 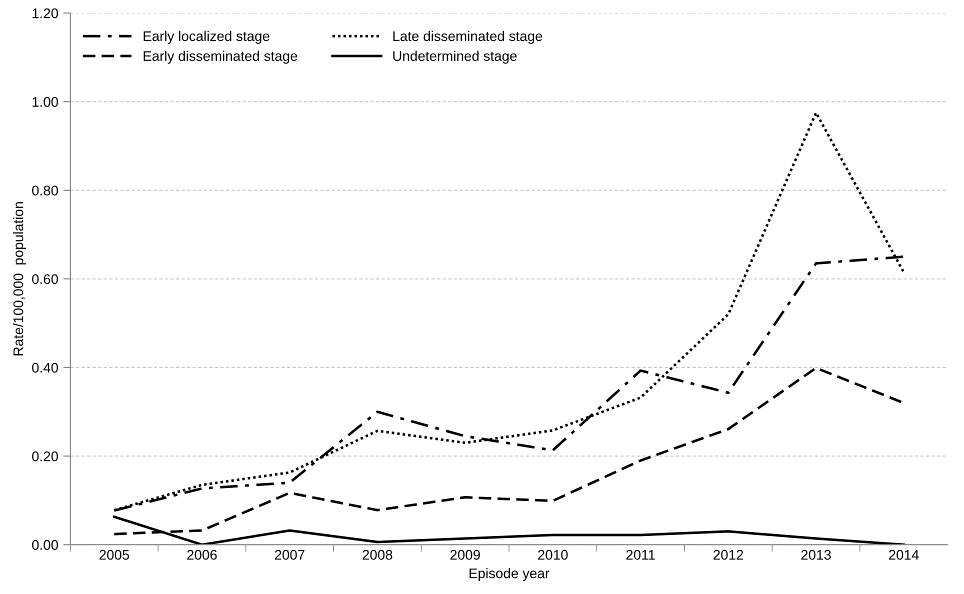 What do you see at coordinates (510, 575) in the screenshot?
I see `x-axis-title: Episode year` at bounding box center [510, 575].